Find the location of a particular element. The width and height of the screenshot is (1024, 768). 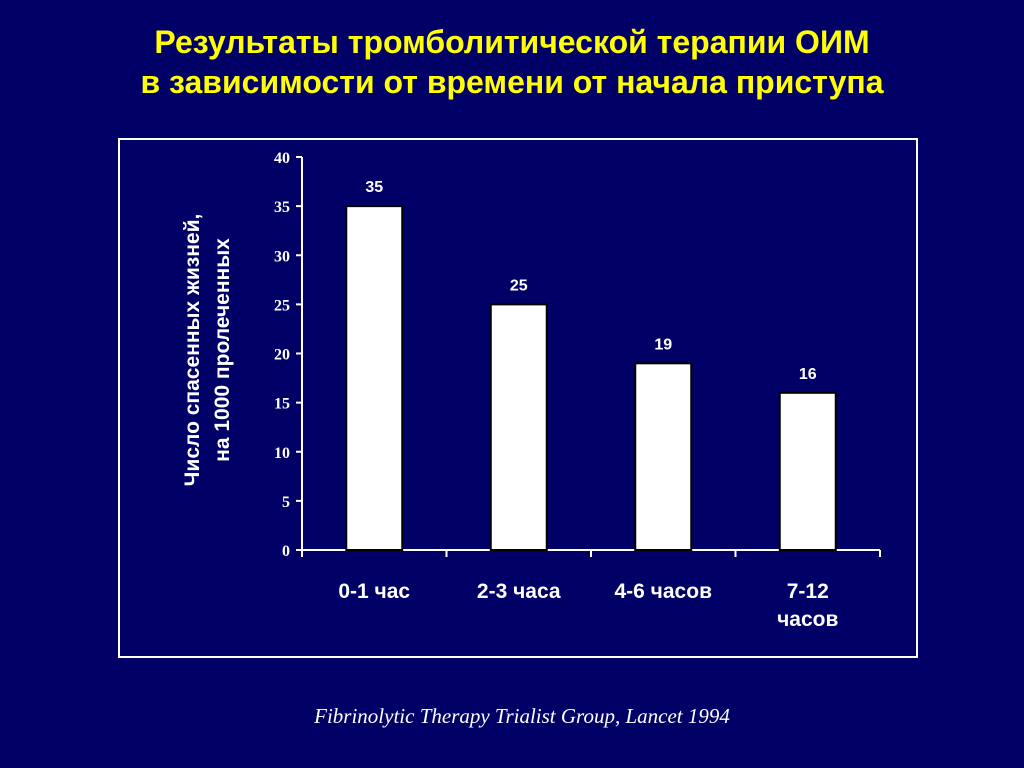

y-tick-label: 5 is located at coordinates (286, 502).